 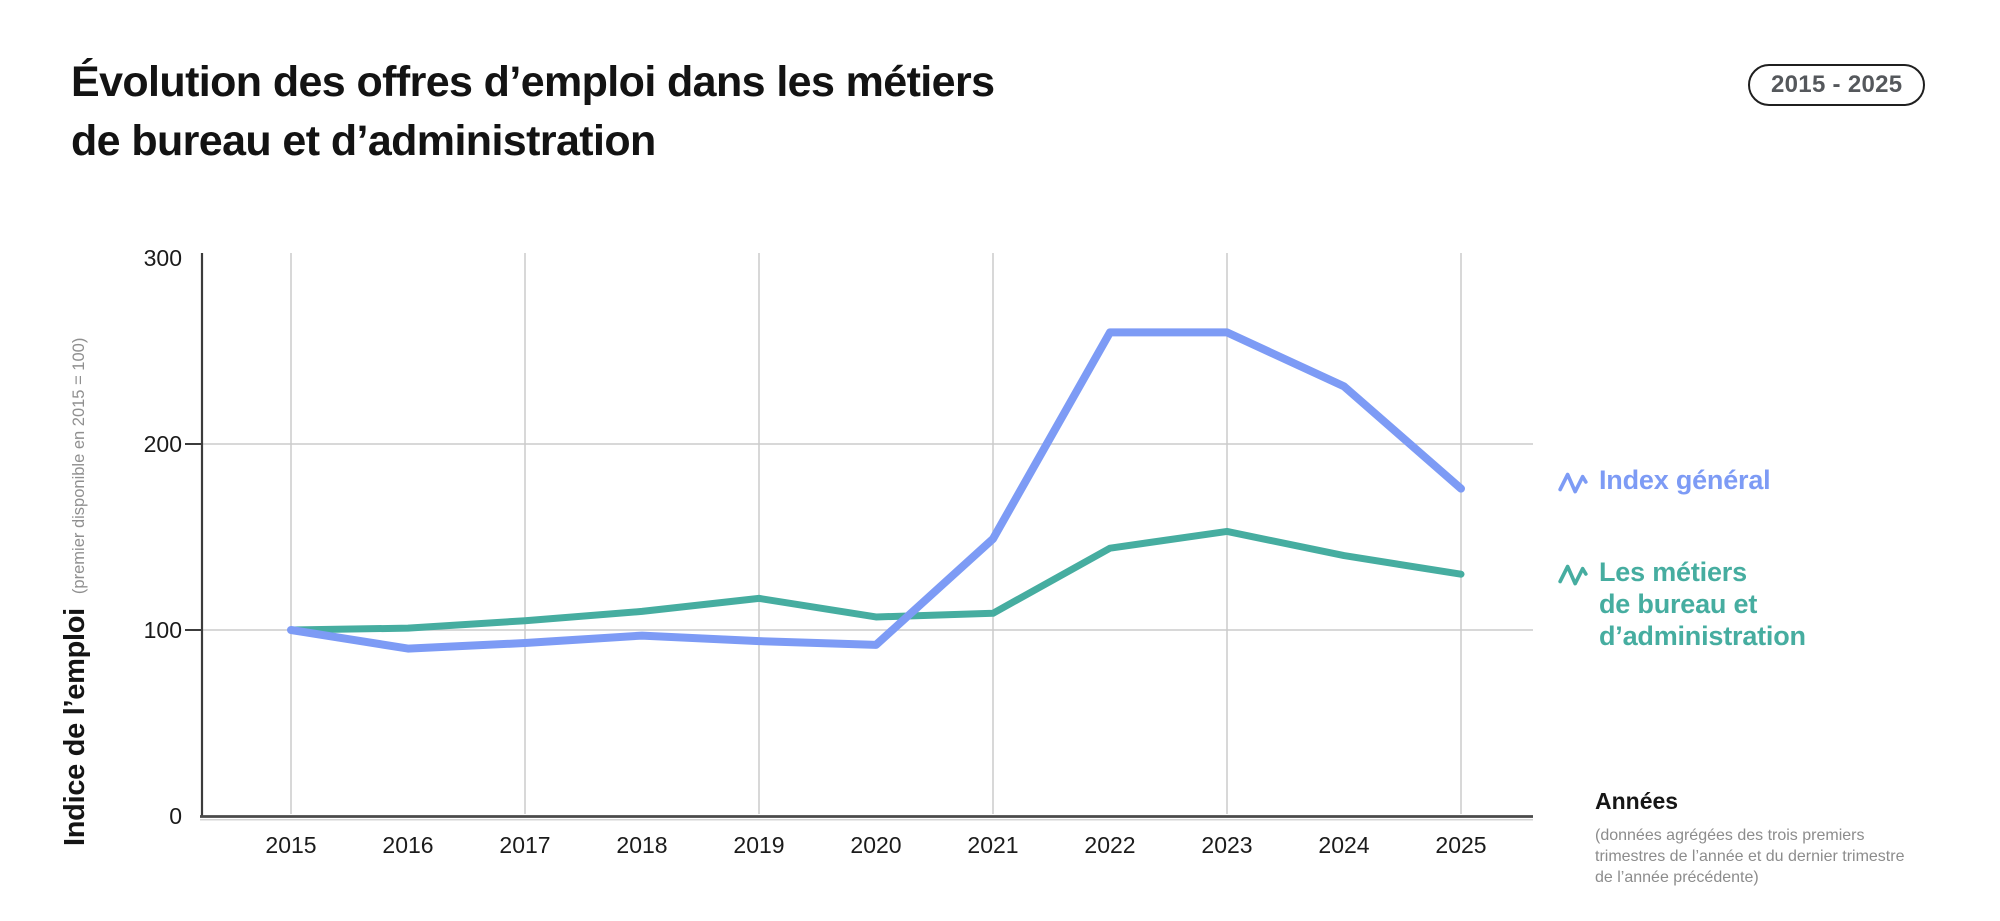 I want to click on x-axis-note-line: (données agrégées des trois premiers, so click(x=1730, y=835).